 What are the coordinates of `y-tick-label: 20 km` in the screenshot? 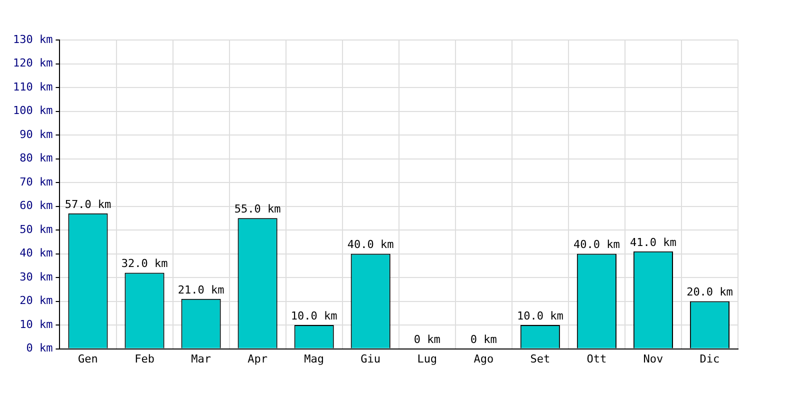 It's located at (37, 301).